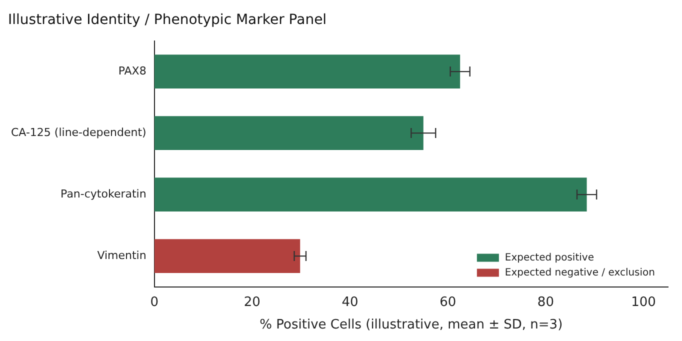 This screenshot has width=682, height=341. I want to click on y-tick-label: CA-125 (line-dependent), so click(78, 132).